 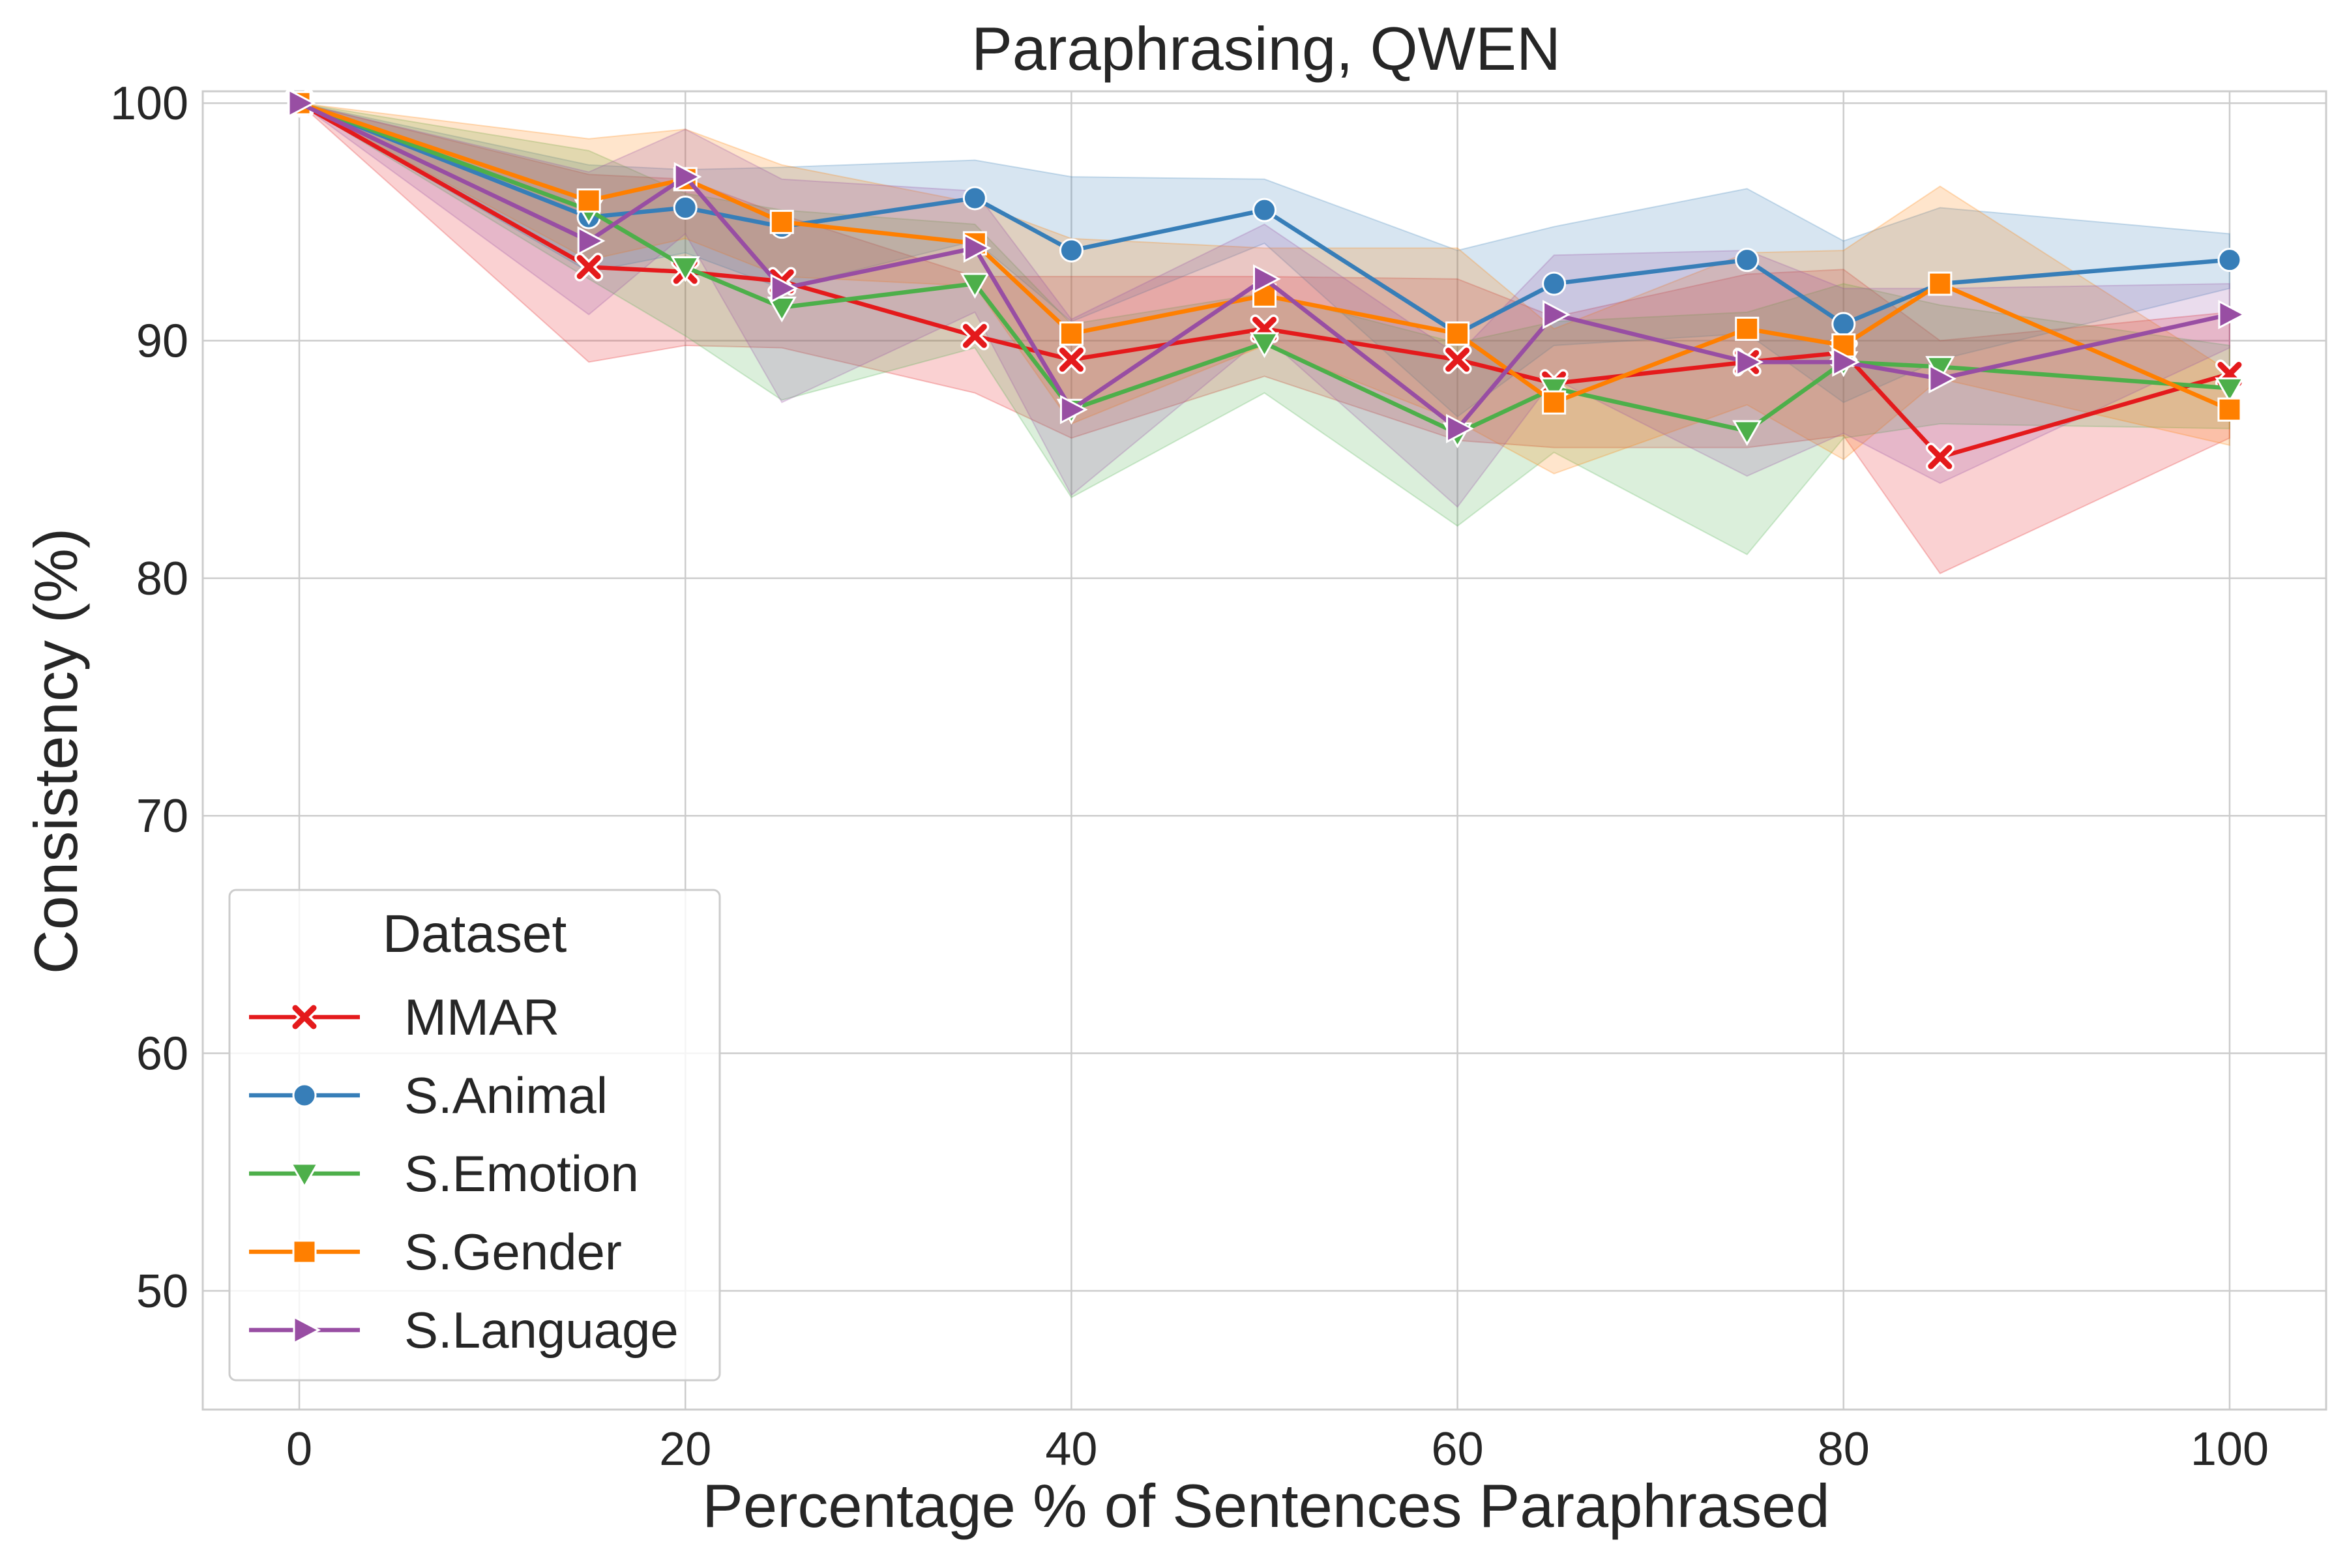 What do you see at coordinates (506, 1095) in the screenshot?
I see `legend-label: S.Animal` at bounding box center [506, 1095].